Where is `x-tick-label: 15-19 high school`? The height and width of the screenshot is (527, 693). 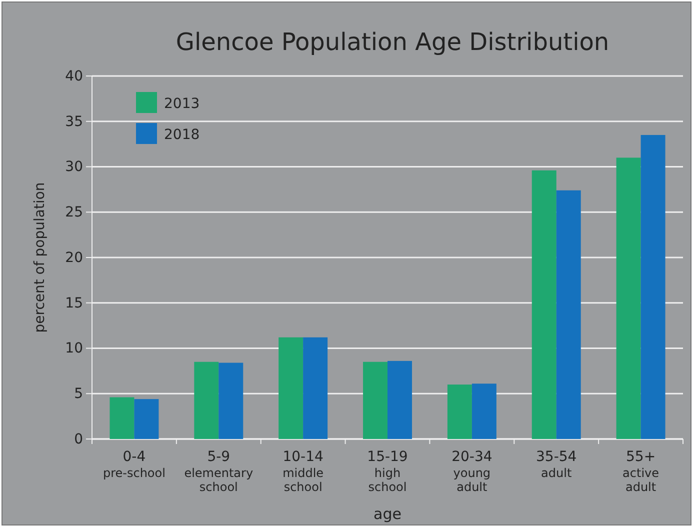 x-tick-label: 15-19 high school is located at coordinates (387, 471).